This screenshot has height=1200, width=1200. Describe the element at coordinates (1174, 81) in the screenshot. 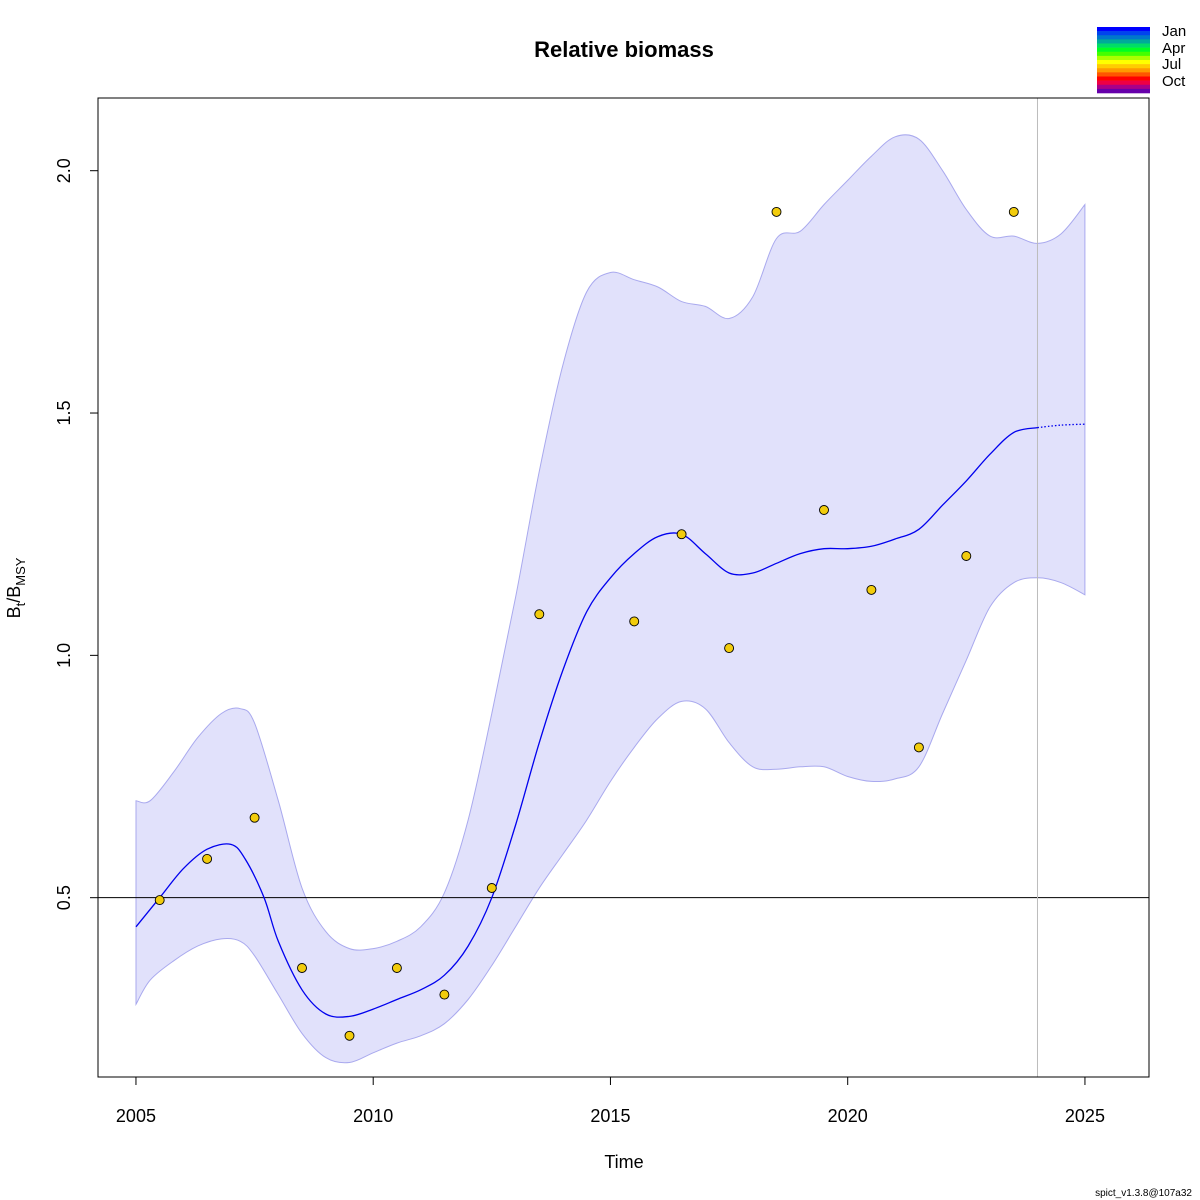

I see `legend-label-oct: Oct` at that location.